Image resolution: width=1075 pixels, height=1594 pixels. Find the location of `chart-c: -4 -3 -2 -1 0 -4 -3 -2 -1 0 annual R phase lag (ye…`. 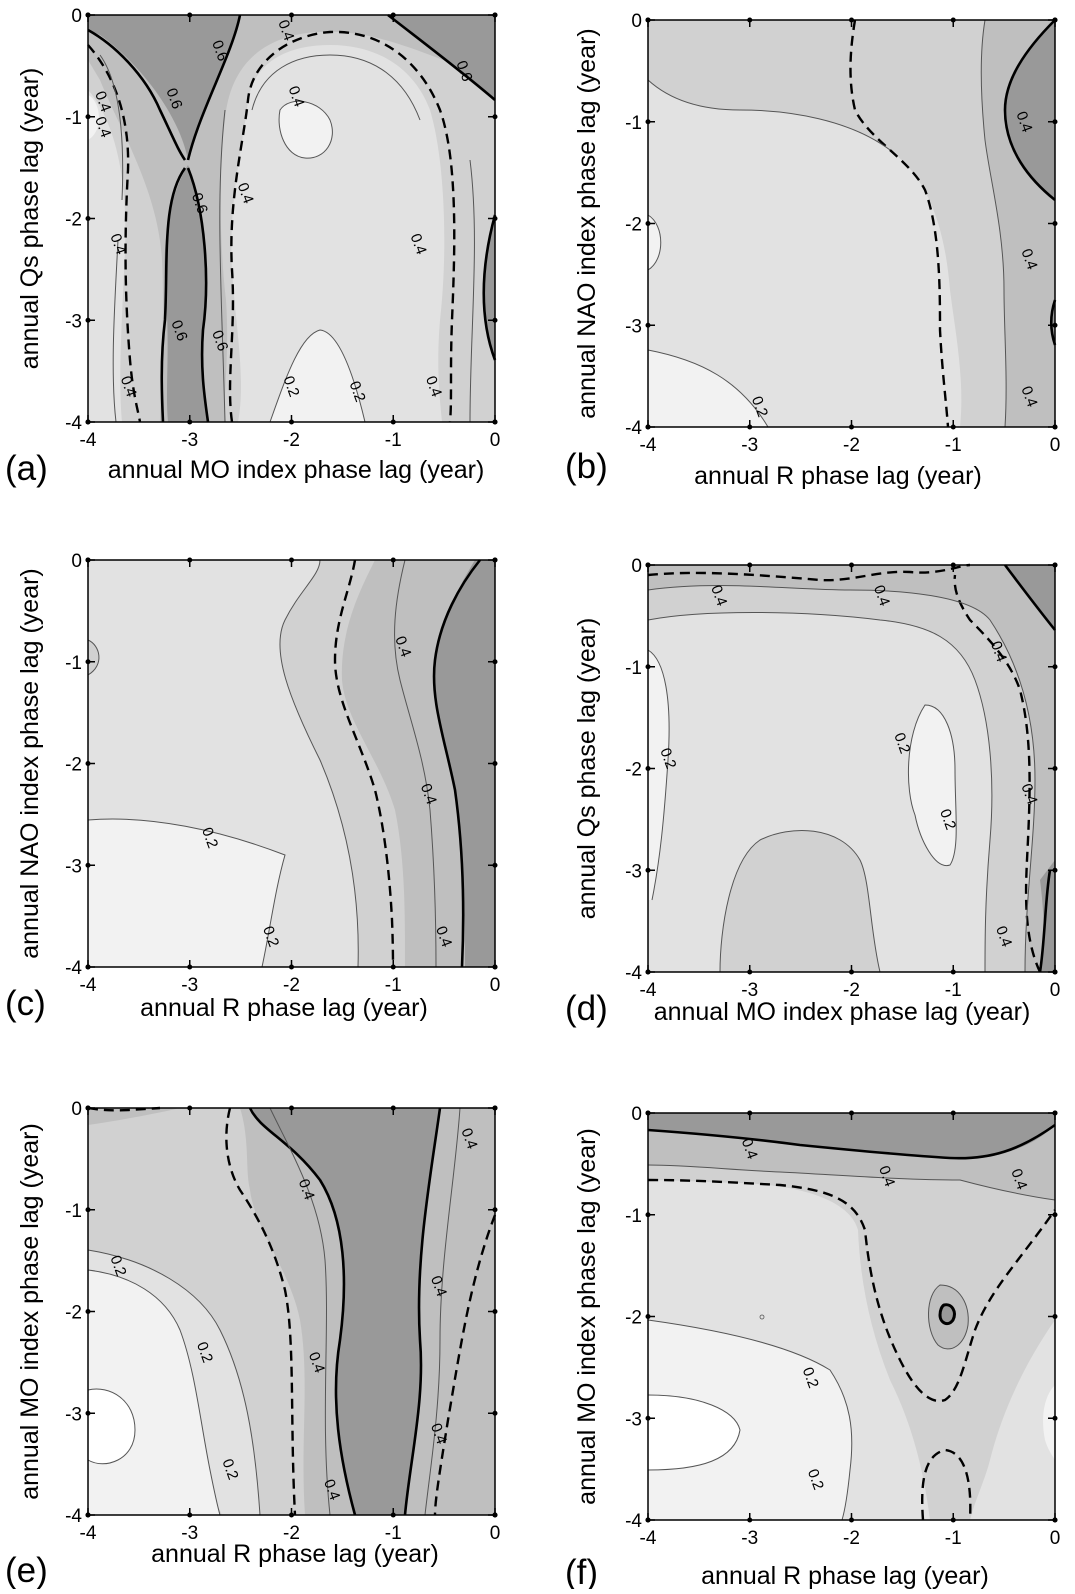

chart-c: -4 -3 -2 -1 0 -4 -3 -2 -1 0 annual R phase lag (ye… is located at coordinates (252, 787).